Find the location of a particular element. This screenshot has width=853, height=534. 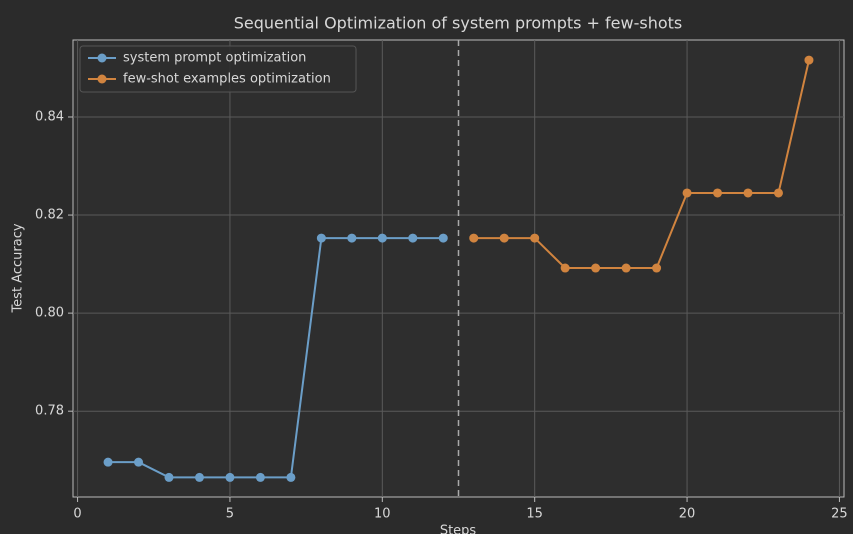

y-tick-label: 0.78 is located at coordinates (49, 411).